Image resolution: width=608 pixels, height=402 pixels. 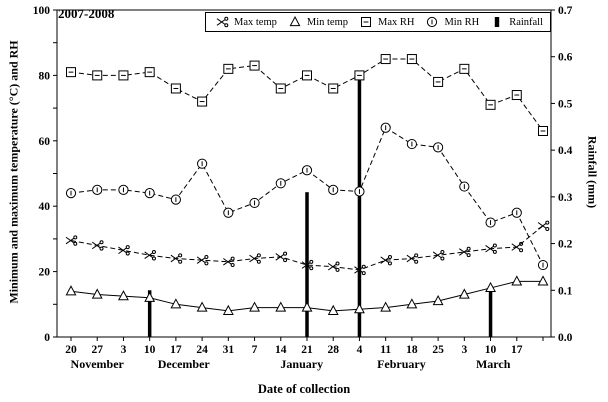 I want to click on svg-text: 25, so click(x=438, y=350).